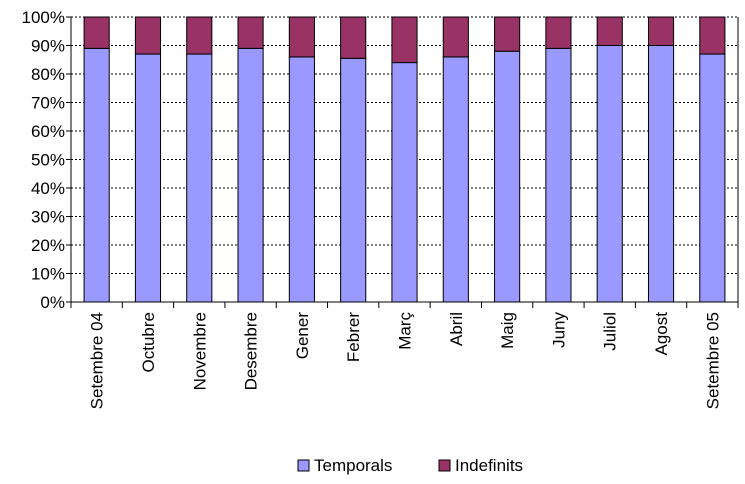 The height and width of the screenshot is (484, 745). Describe the element at coordinates (48, 46) in the screenshot. I see `y-tick-label: 90%` at that location.